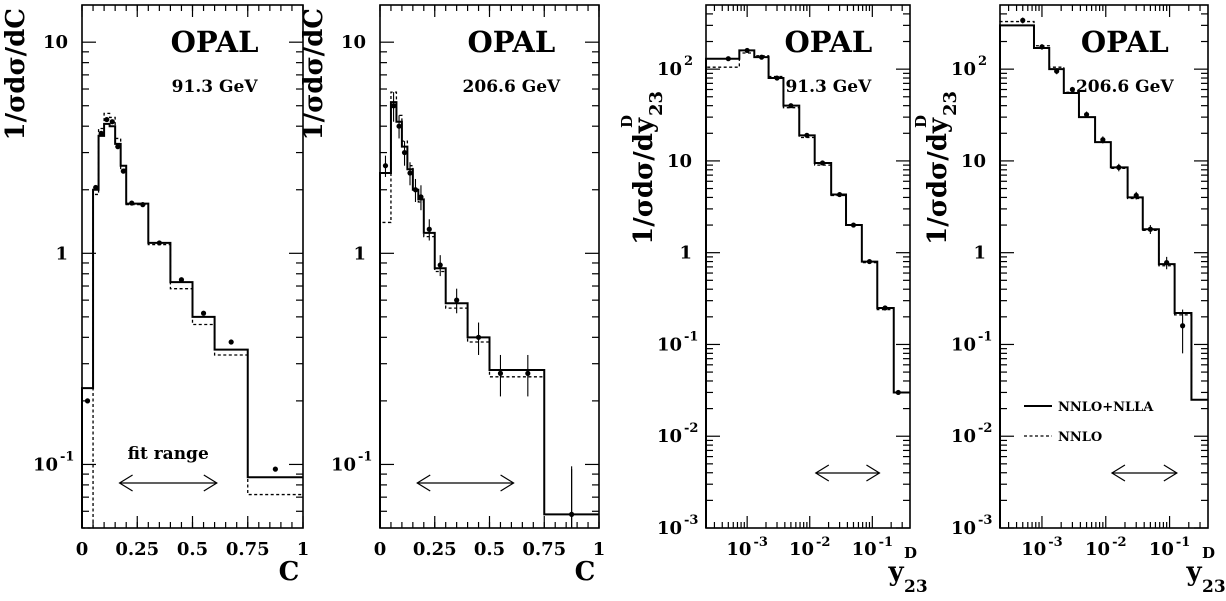 The width and height of the screenshot is (1226, 601). What do you see at coordinates (1119, 542) in the screenshot?
I see `x-tick-label-exp: -2` at bounding box center [1119, 542].